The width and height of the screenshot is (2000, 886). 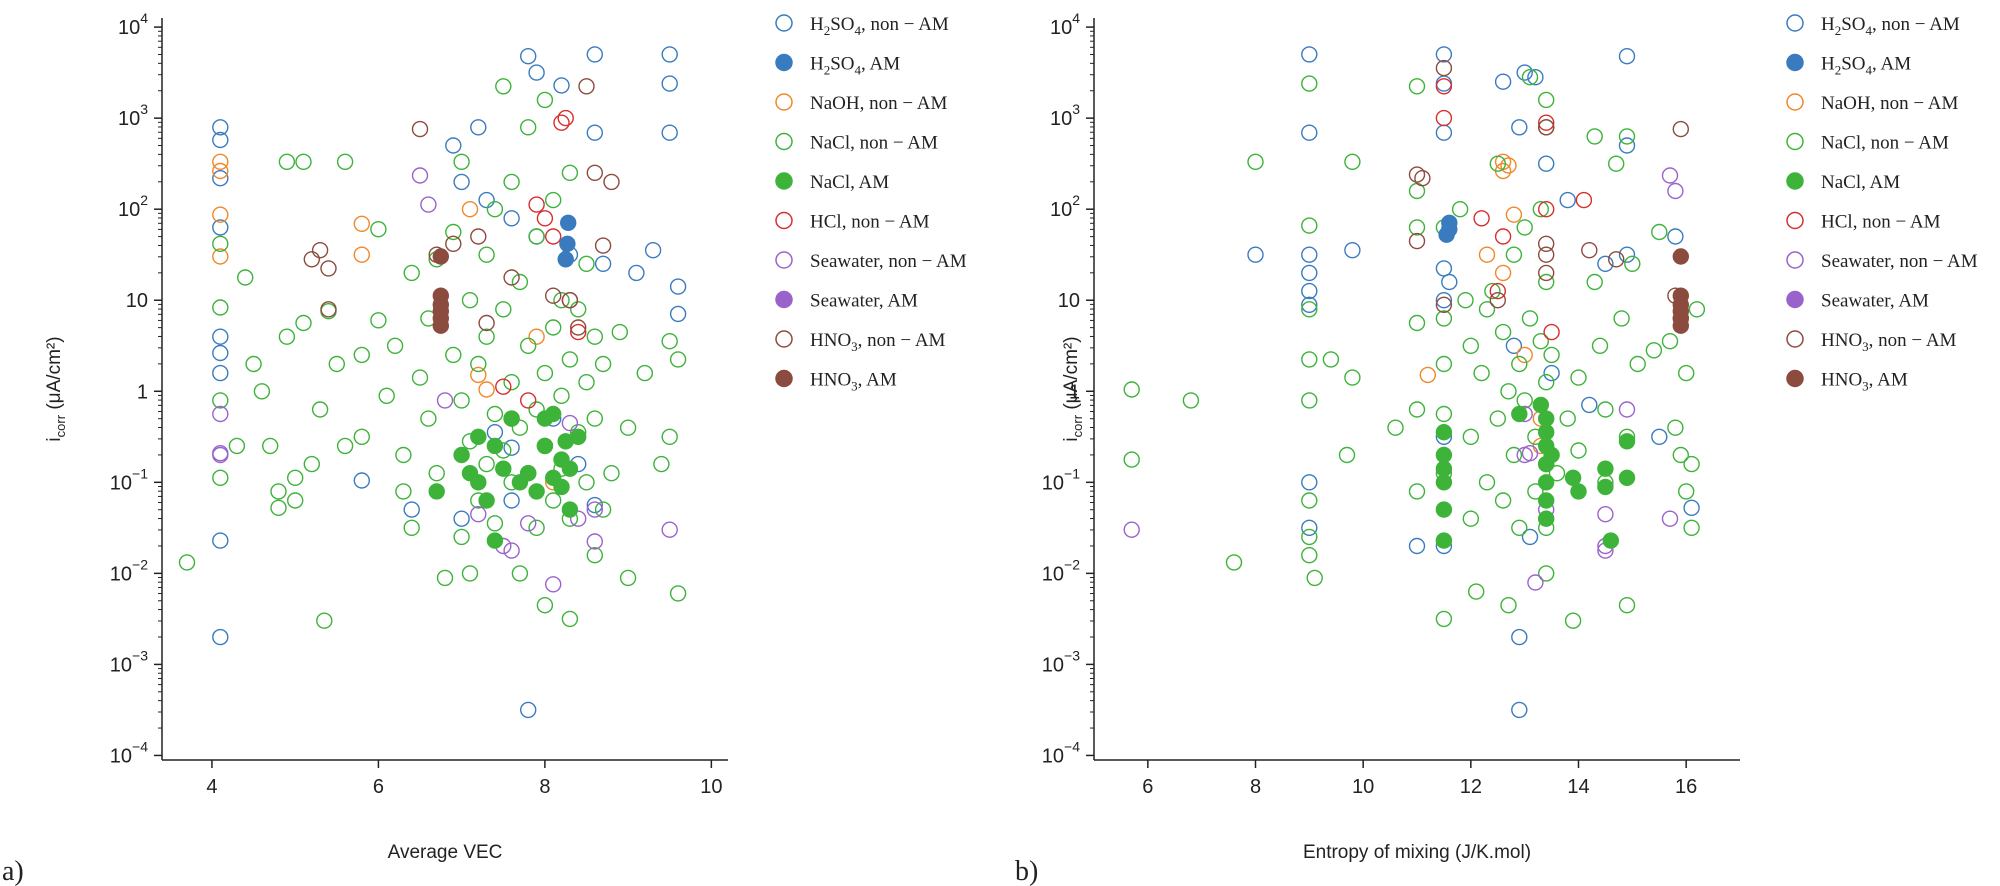 What do you see at coordinates (133, 24) in the screenshot?
I see `y-tick-label: 10⁴` at bounding box center [133, 24].